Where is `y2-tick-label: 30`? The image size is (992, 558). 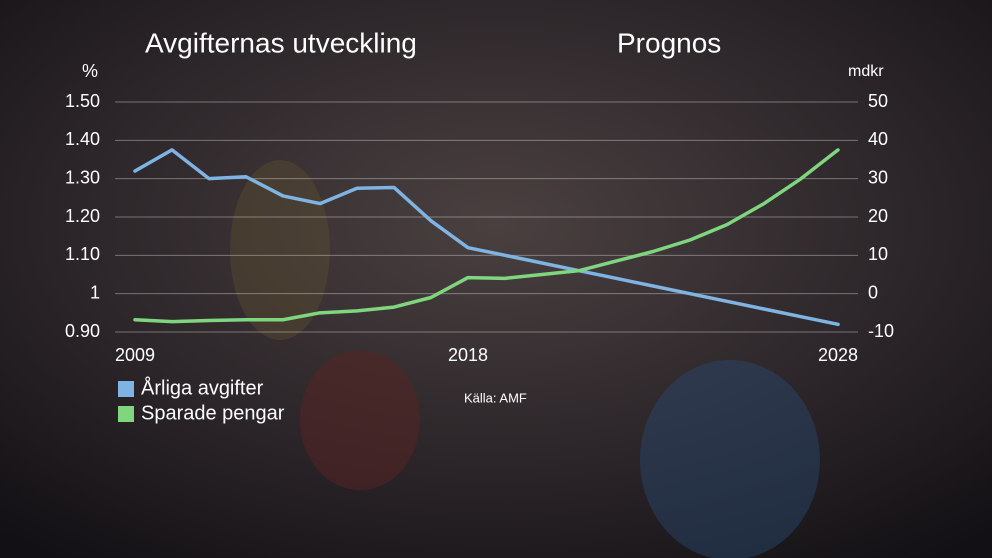
y2-tick-label: 30 is located at coordinates (878, 177).